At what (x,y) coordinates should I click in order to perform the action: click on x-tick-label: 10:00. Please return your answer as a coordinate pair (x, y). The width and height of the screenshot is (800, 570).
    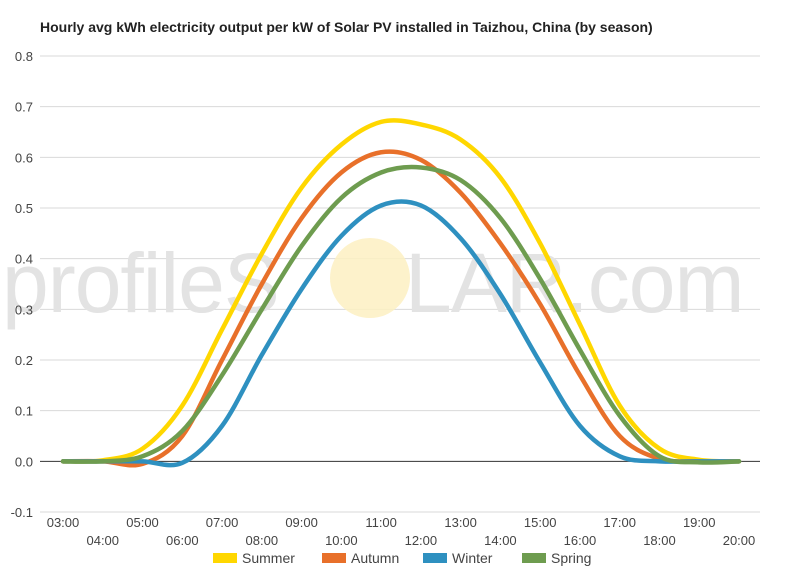
    Looking at the image, I should click on (341, 540).